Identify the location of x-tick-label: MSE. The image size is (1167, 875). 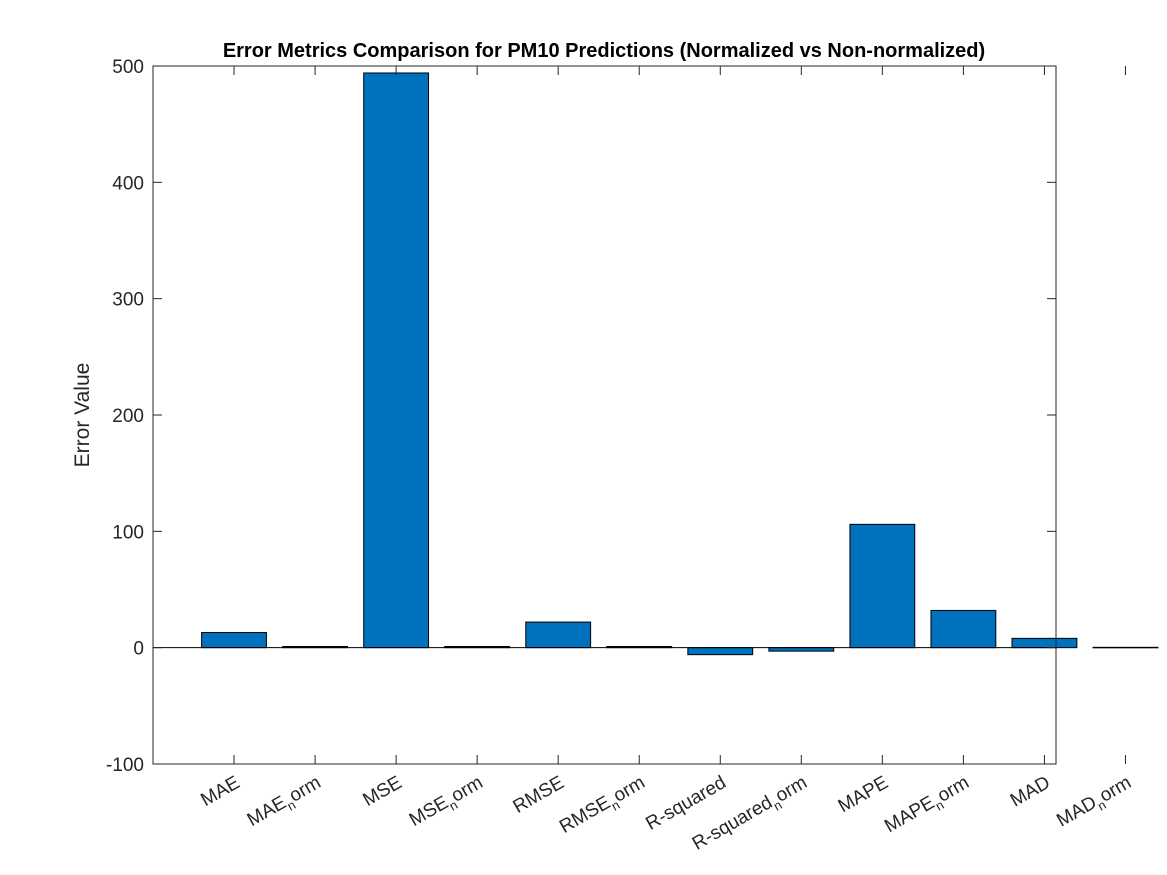
(382, 791).